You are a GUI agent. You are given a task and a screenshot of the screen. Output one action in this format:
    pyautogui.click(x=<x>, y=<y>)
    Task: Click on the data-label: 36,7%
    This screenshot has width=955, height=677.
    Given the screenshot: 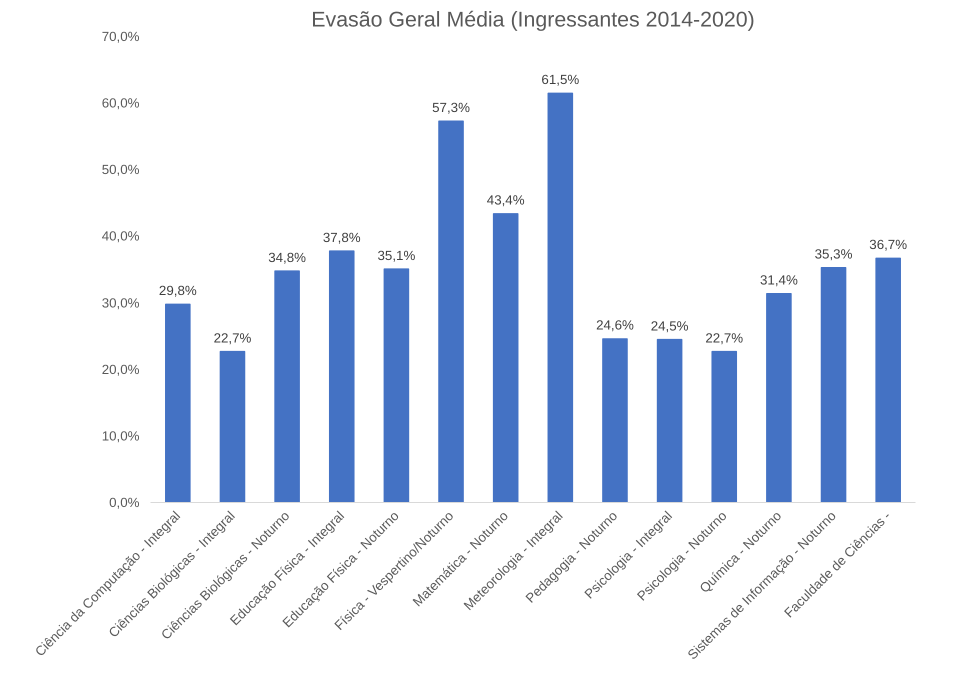 What is the action you would take?
    pyautogui.click(x=888, y=244)
    